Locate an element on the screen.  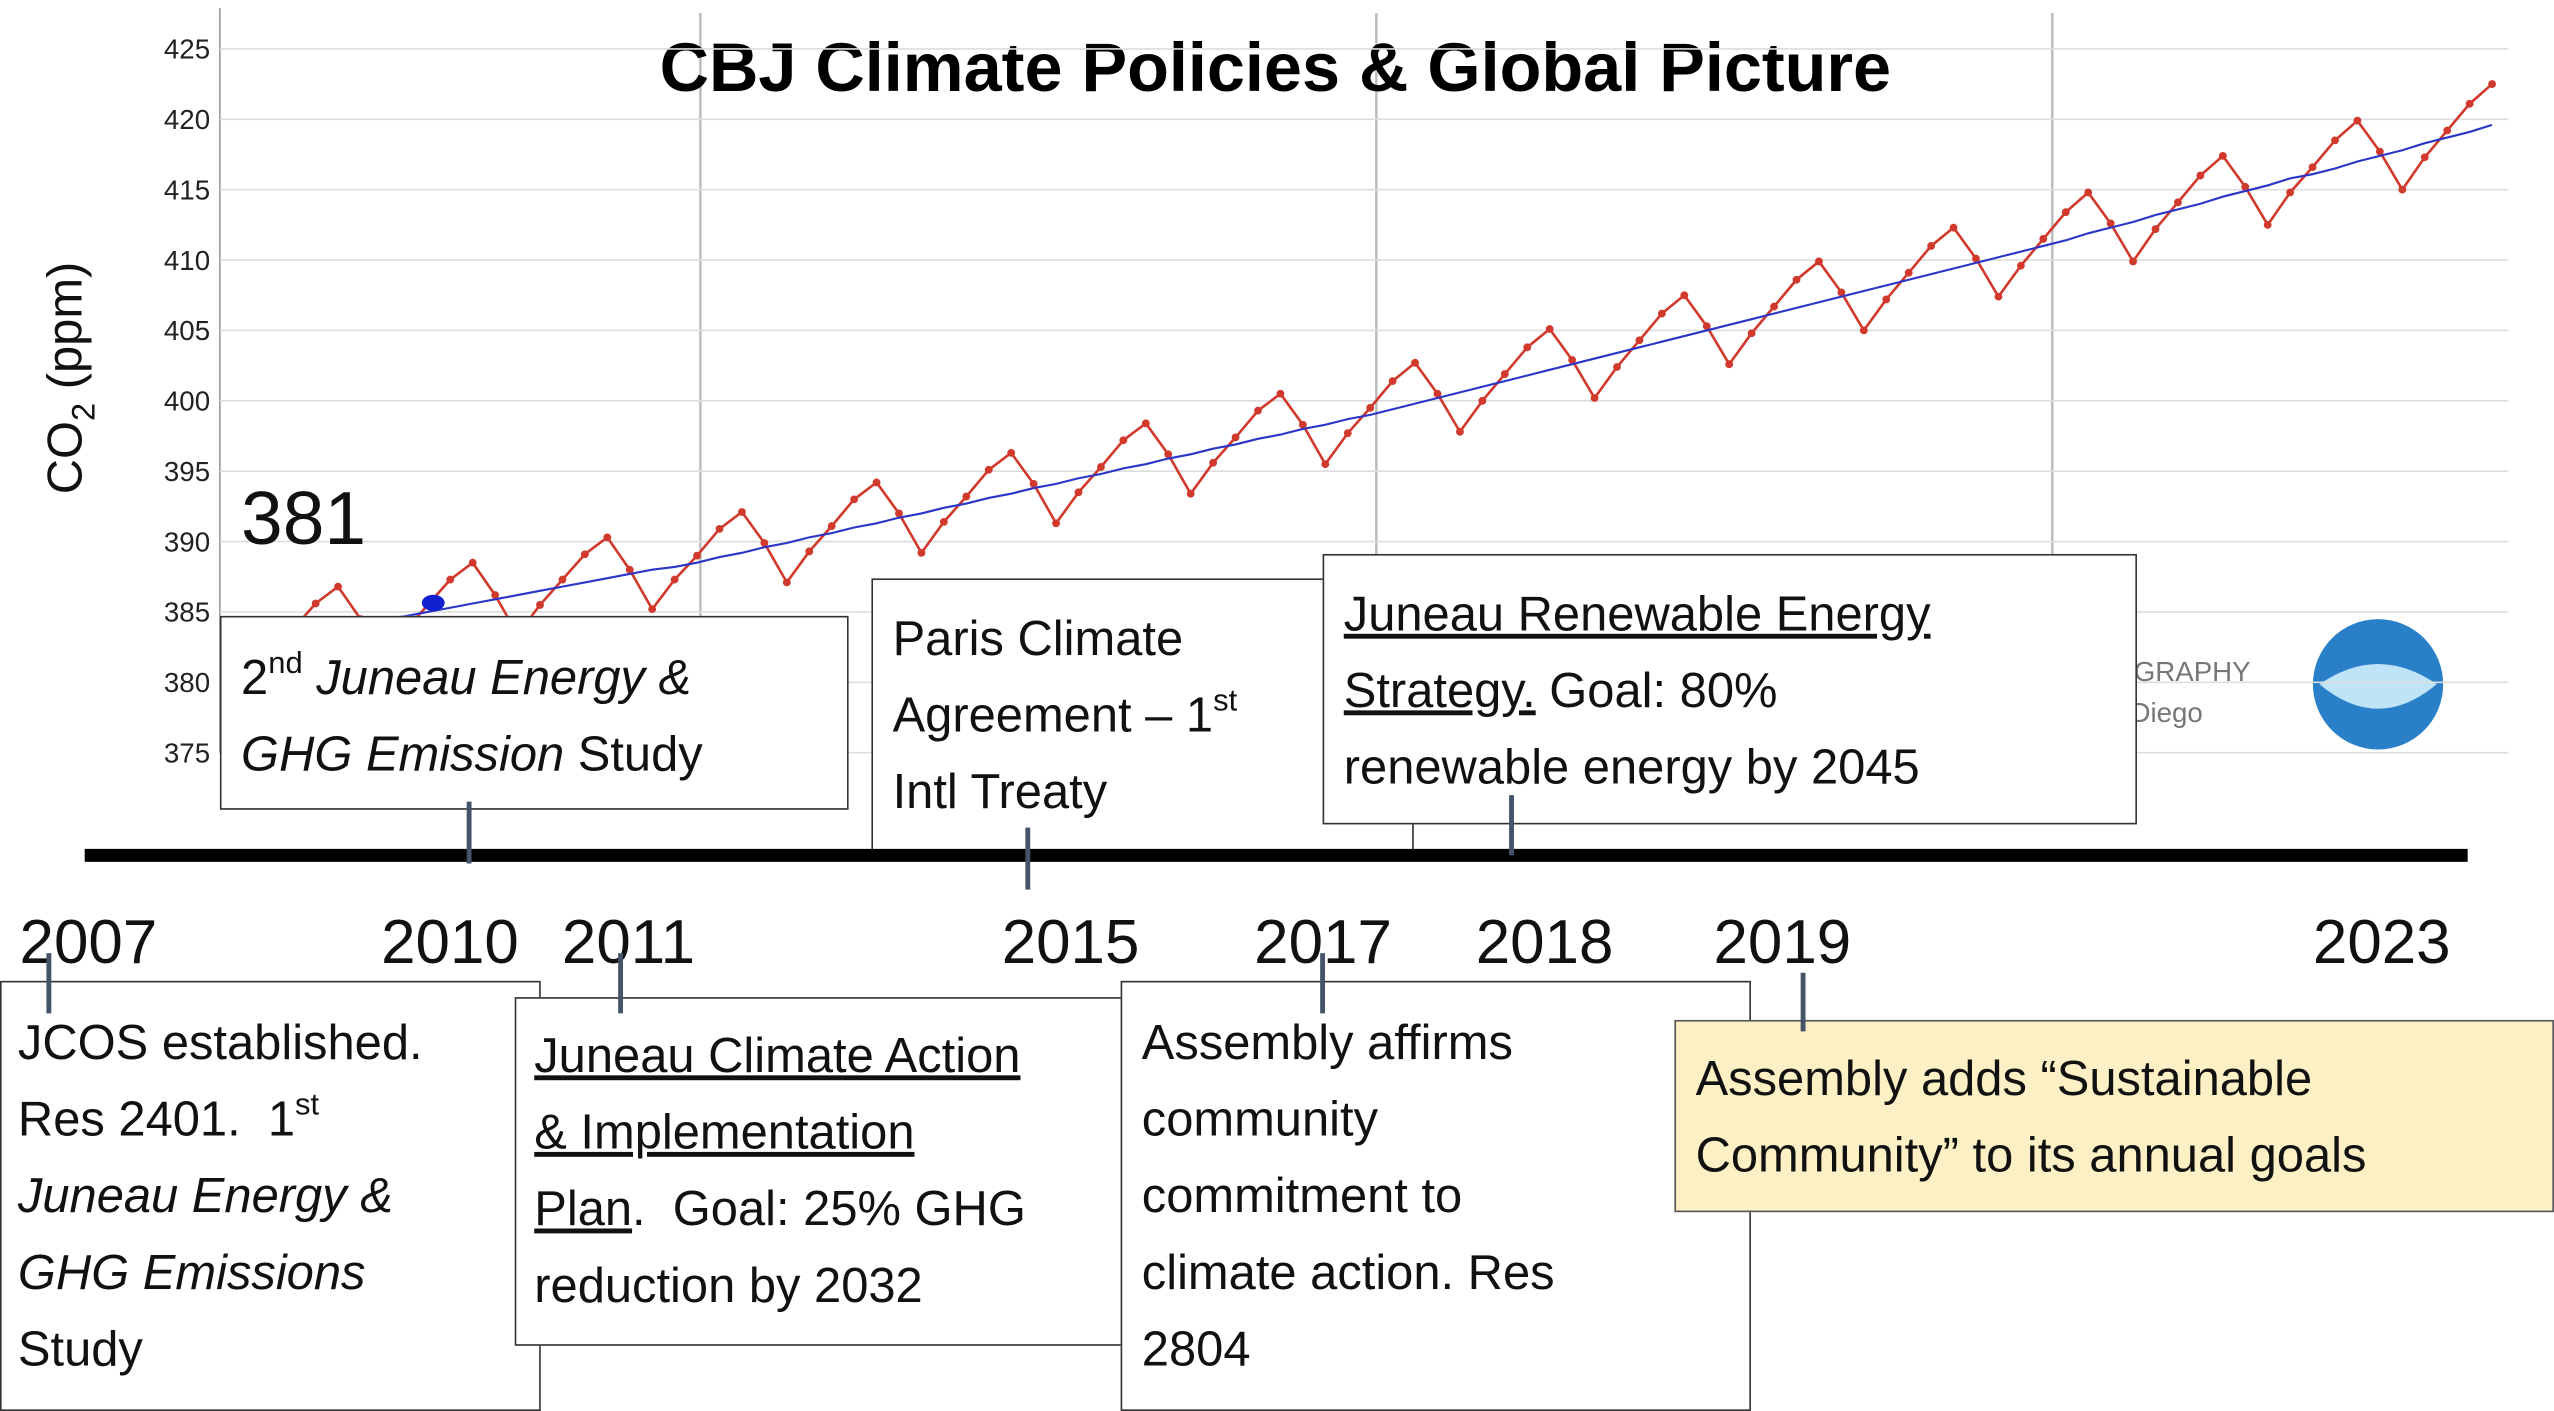
text: GHG Emissions is located at coordinates (191, 1273).